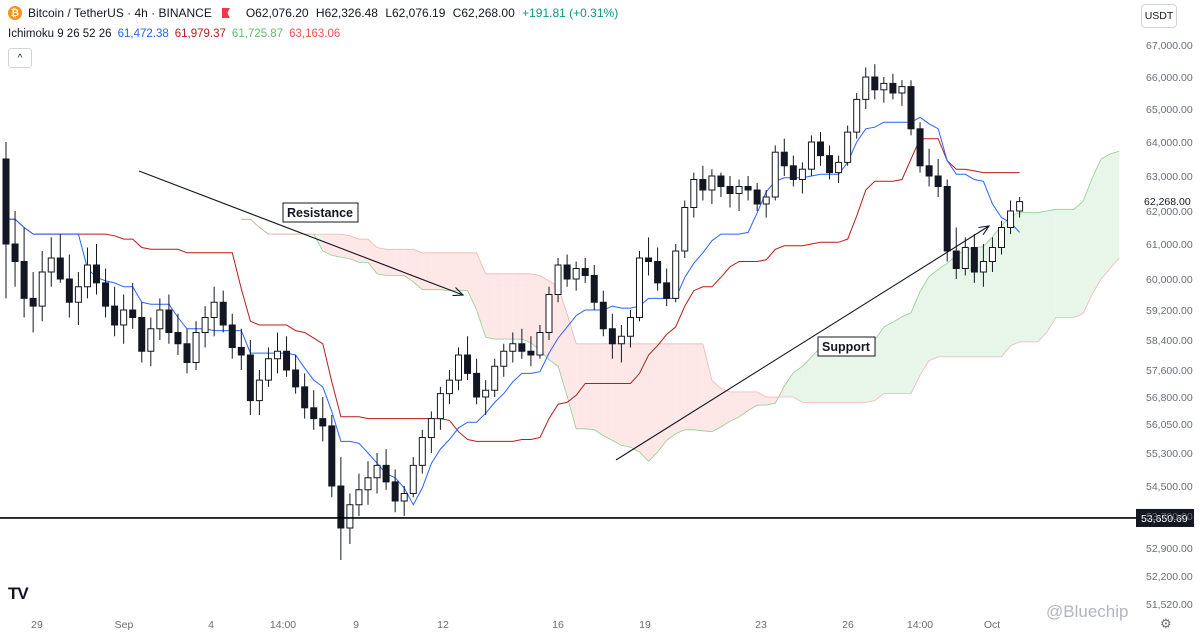 Image resolution: width=1199 pixels, height=636 pixels. What do you see at coordinates (1159, 16) in the screenshot?
I see `currency-button: USDT` at bounding box center [1159, 16].